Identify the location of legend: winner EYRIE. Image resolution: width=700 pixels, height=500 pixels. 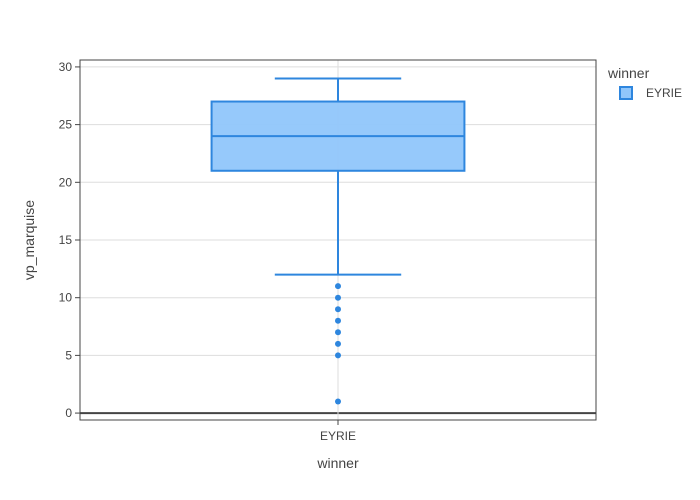
(644, 82).